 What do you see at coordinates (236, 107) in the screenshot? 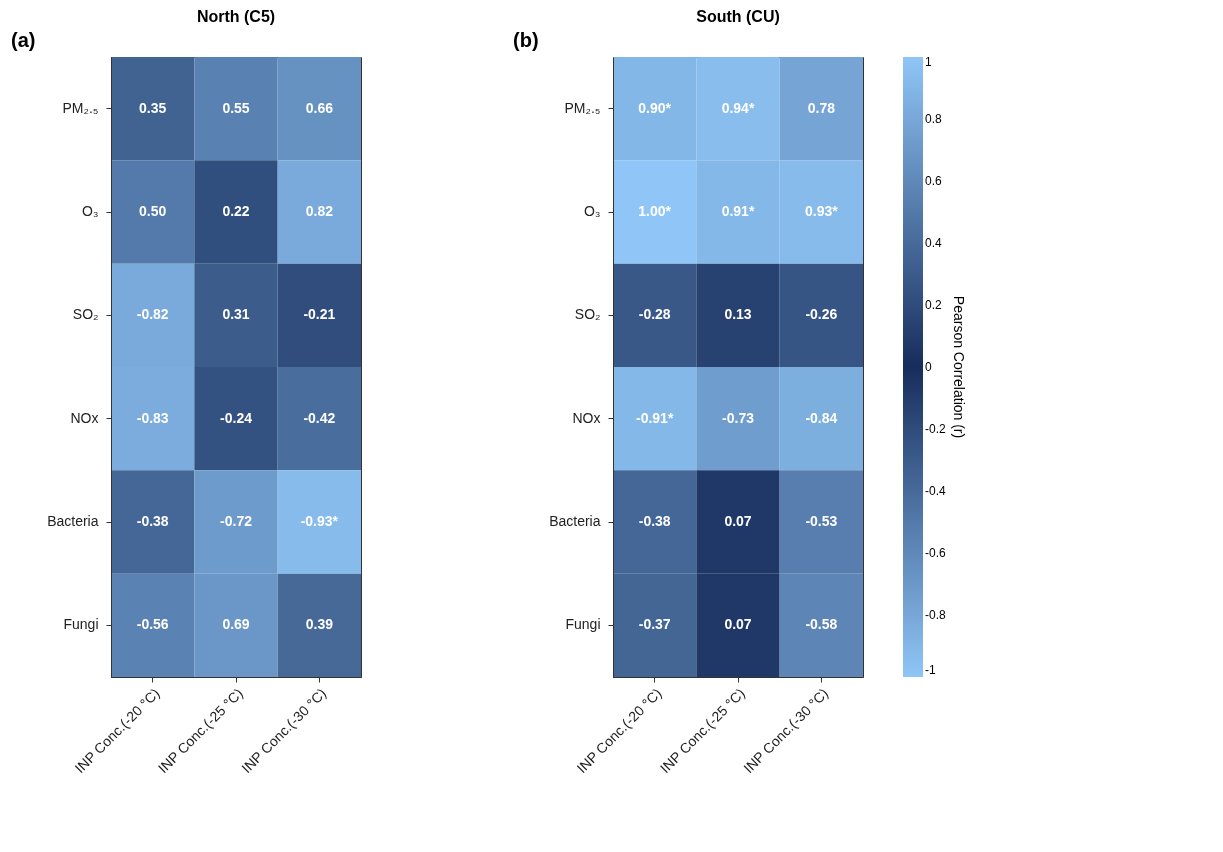
I see `data-label: 0.55` at bounding box center [236, 107].